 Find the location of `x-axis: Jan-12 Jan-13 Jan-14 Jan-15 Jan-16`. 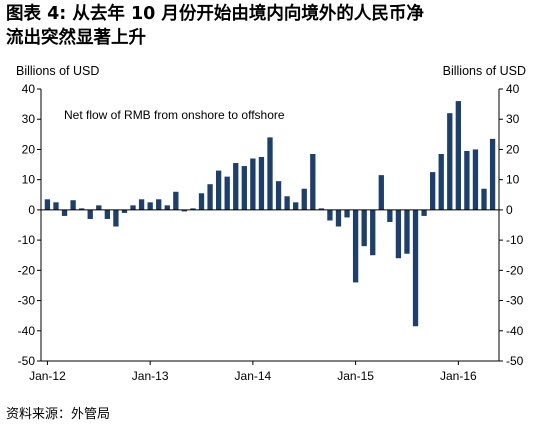

x-axis: Jan-12 Jan-13 Jan-14 Jan-15 Jan-16 is located at coordinates (253, 372).